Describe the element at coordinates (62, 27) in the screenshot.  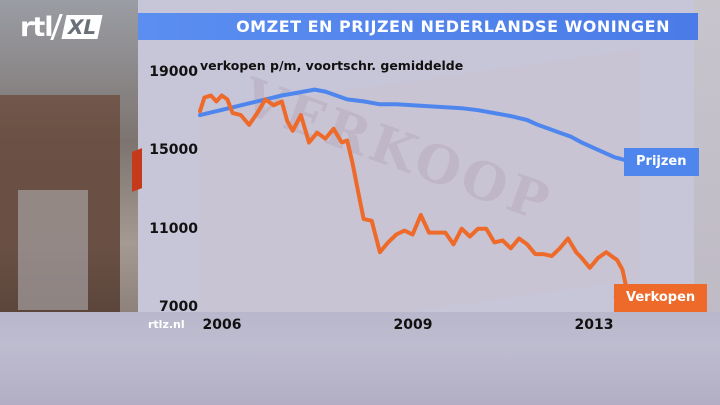
I see `channel-logo: rtl XL` at that location.